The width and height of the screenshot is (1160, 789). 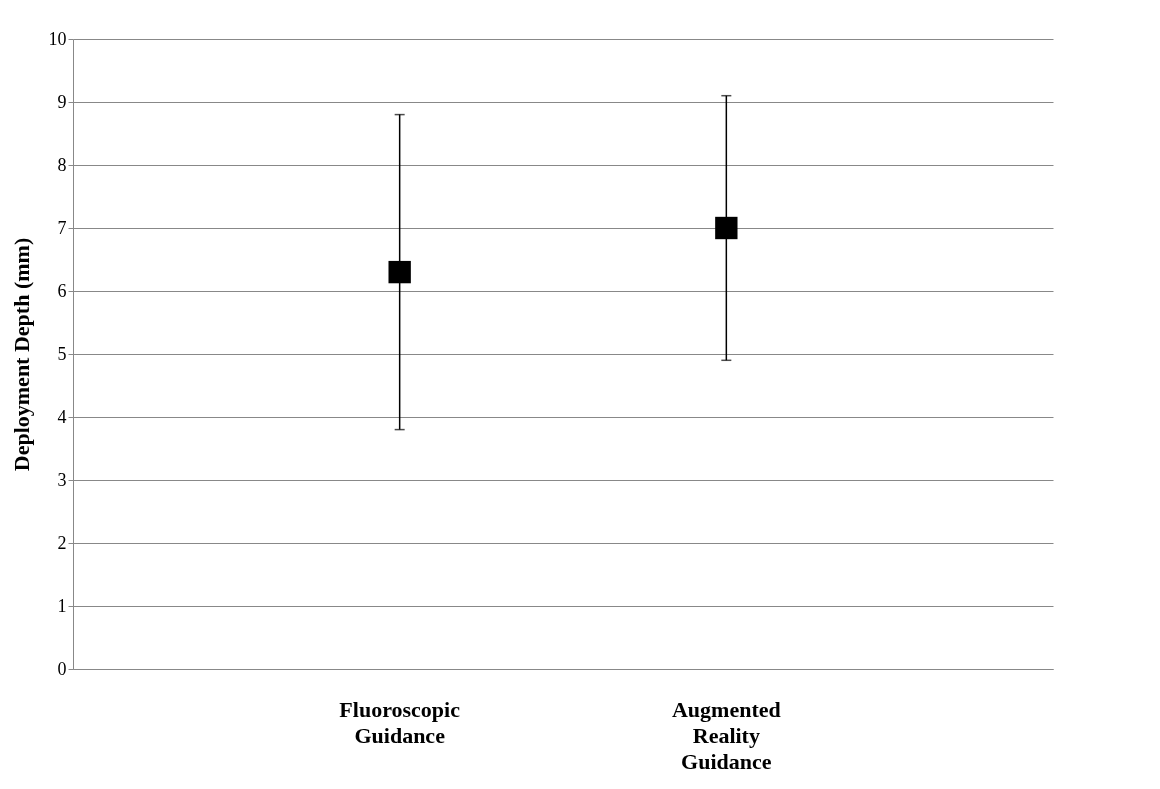 I want to click on y-tick-label: 2, so click(x=62, y=542).